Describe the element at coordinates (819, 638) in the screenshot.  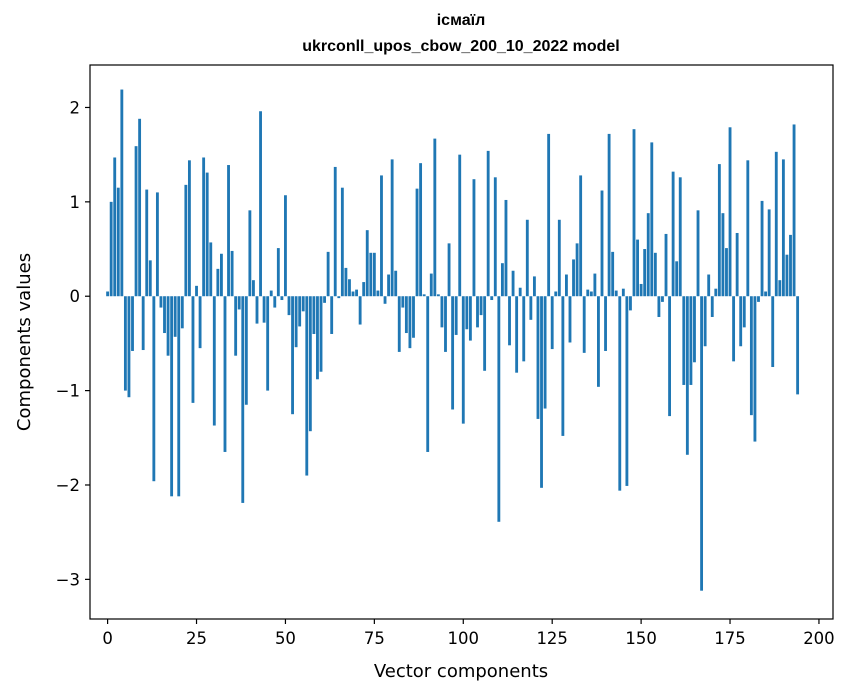
I see `x-tick-label-200: 200` at that location.